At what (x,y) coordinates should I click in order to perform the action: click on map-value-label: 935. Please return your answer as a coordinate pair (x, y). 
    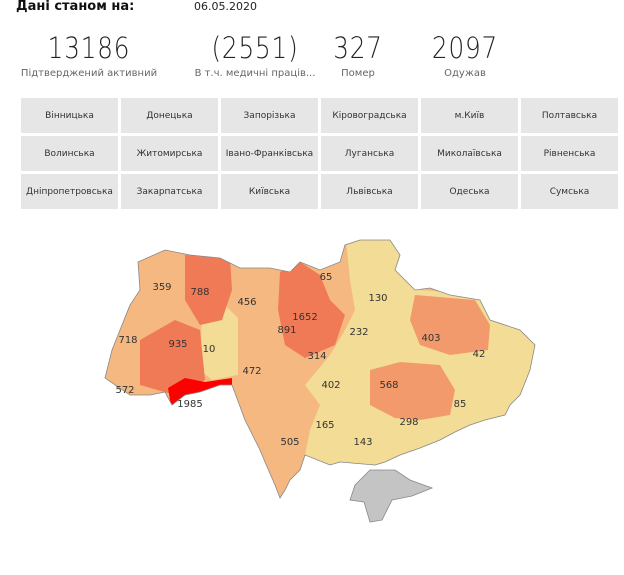
    Looking at the image, I should click on (177, 344).